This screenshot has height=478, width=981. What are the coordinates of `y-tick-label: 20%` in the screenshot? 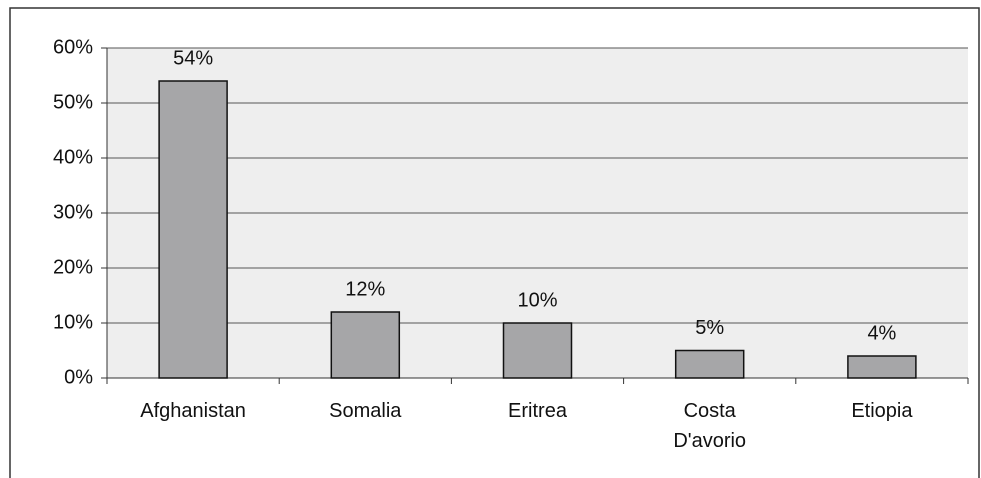 It's located at (73, 267).